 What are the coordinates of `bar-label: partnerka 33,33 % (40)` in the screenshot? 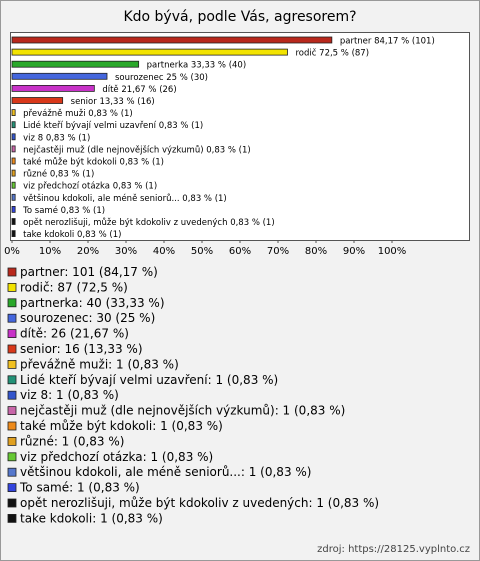 It's located at (197, 65).